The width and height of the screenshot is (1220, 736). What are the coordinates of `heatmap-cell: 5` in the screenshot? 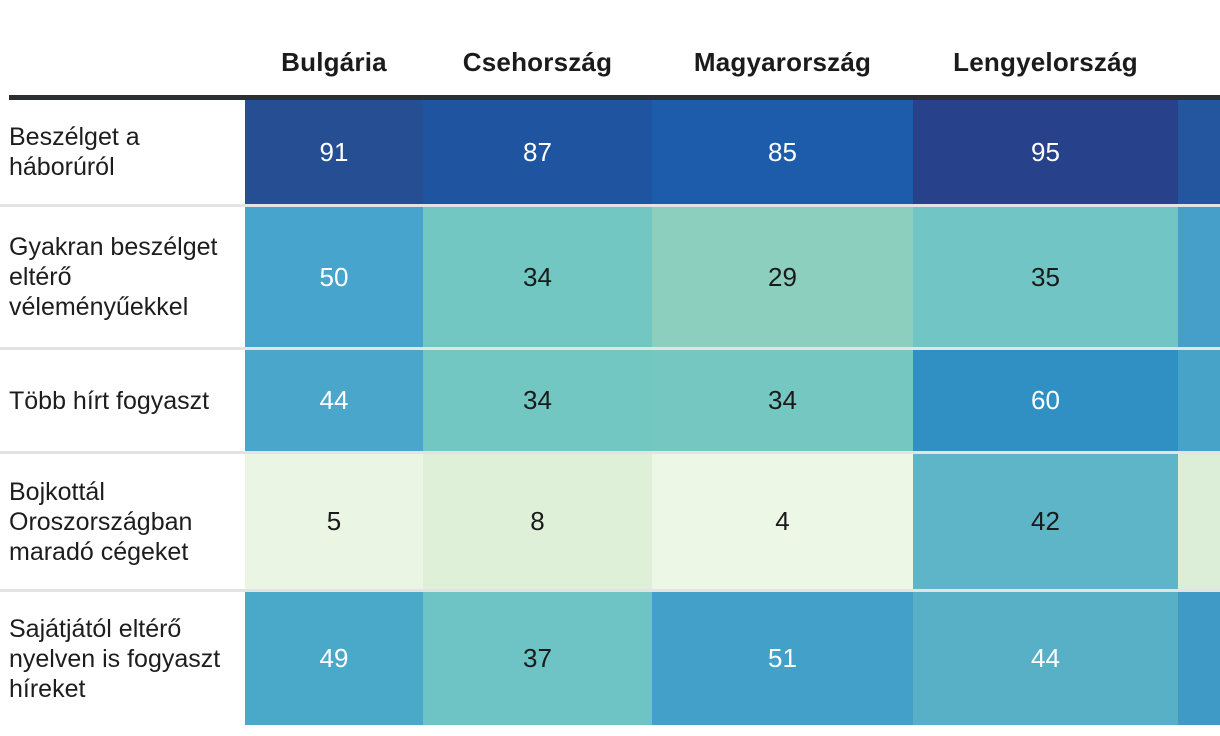 It's located at (334, 521).